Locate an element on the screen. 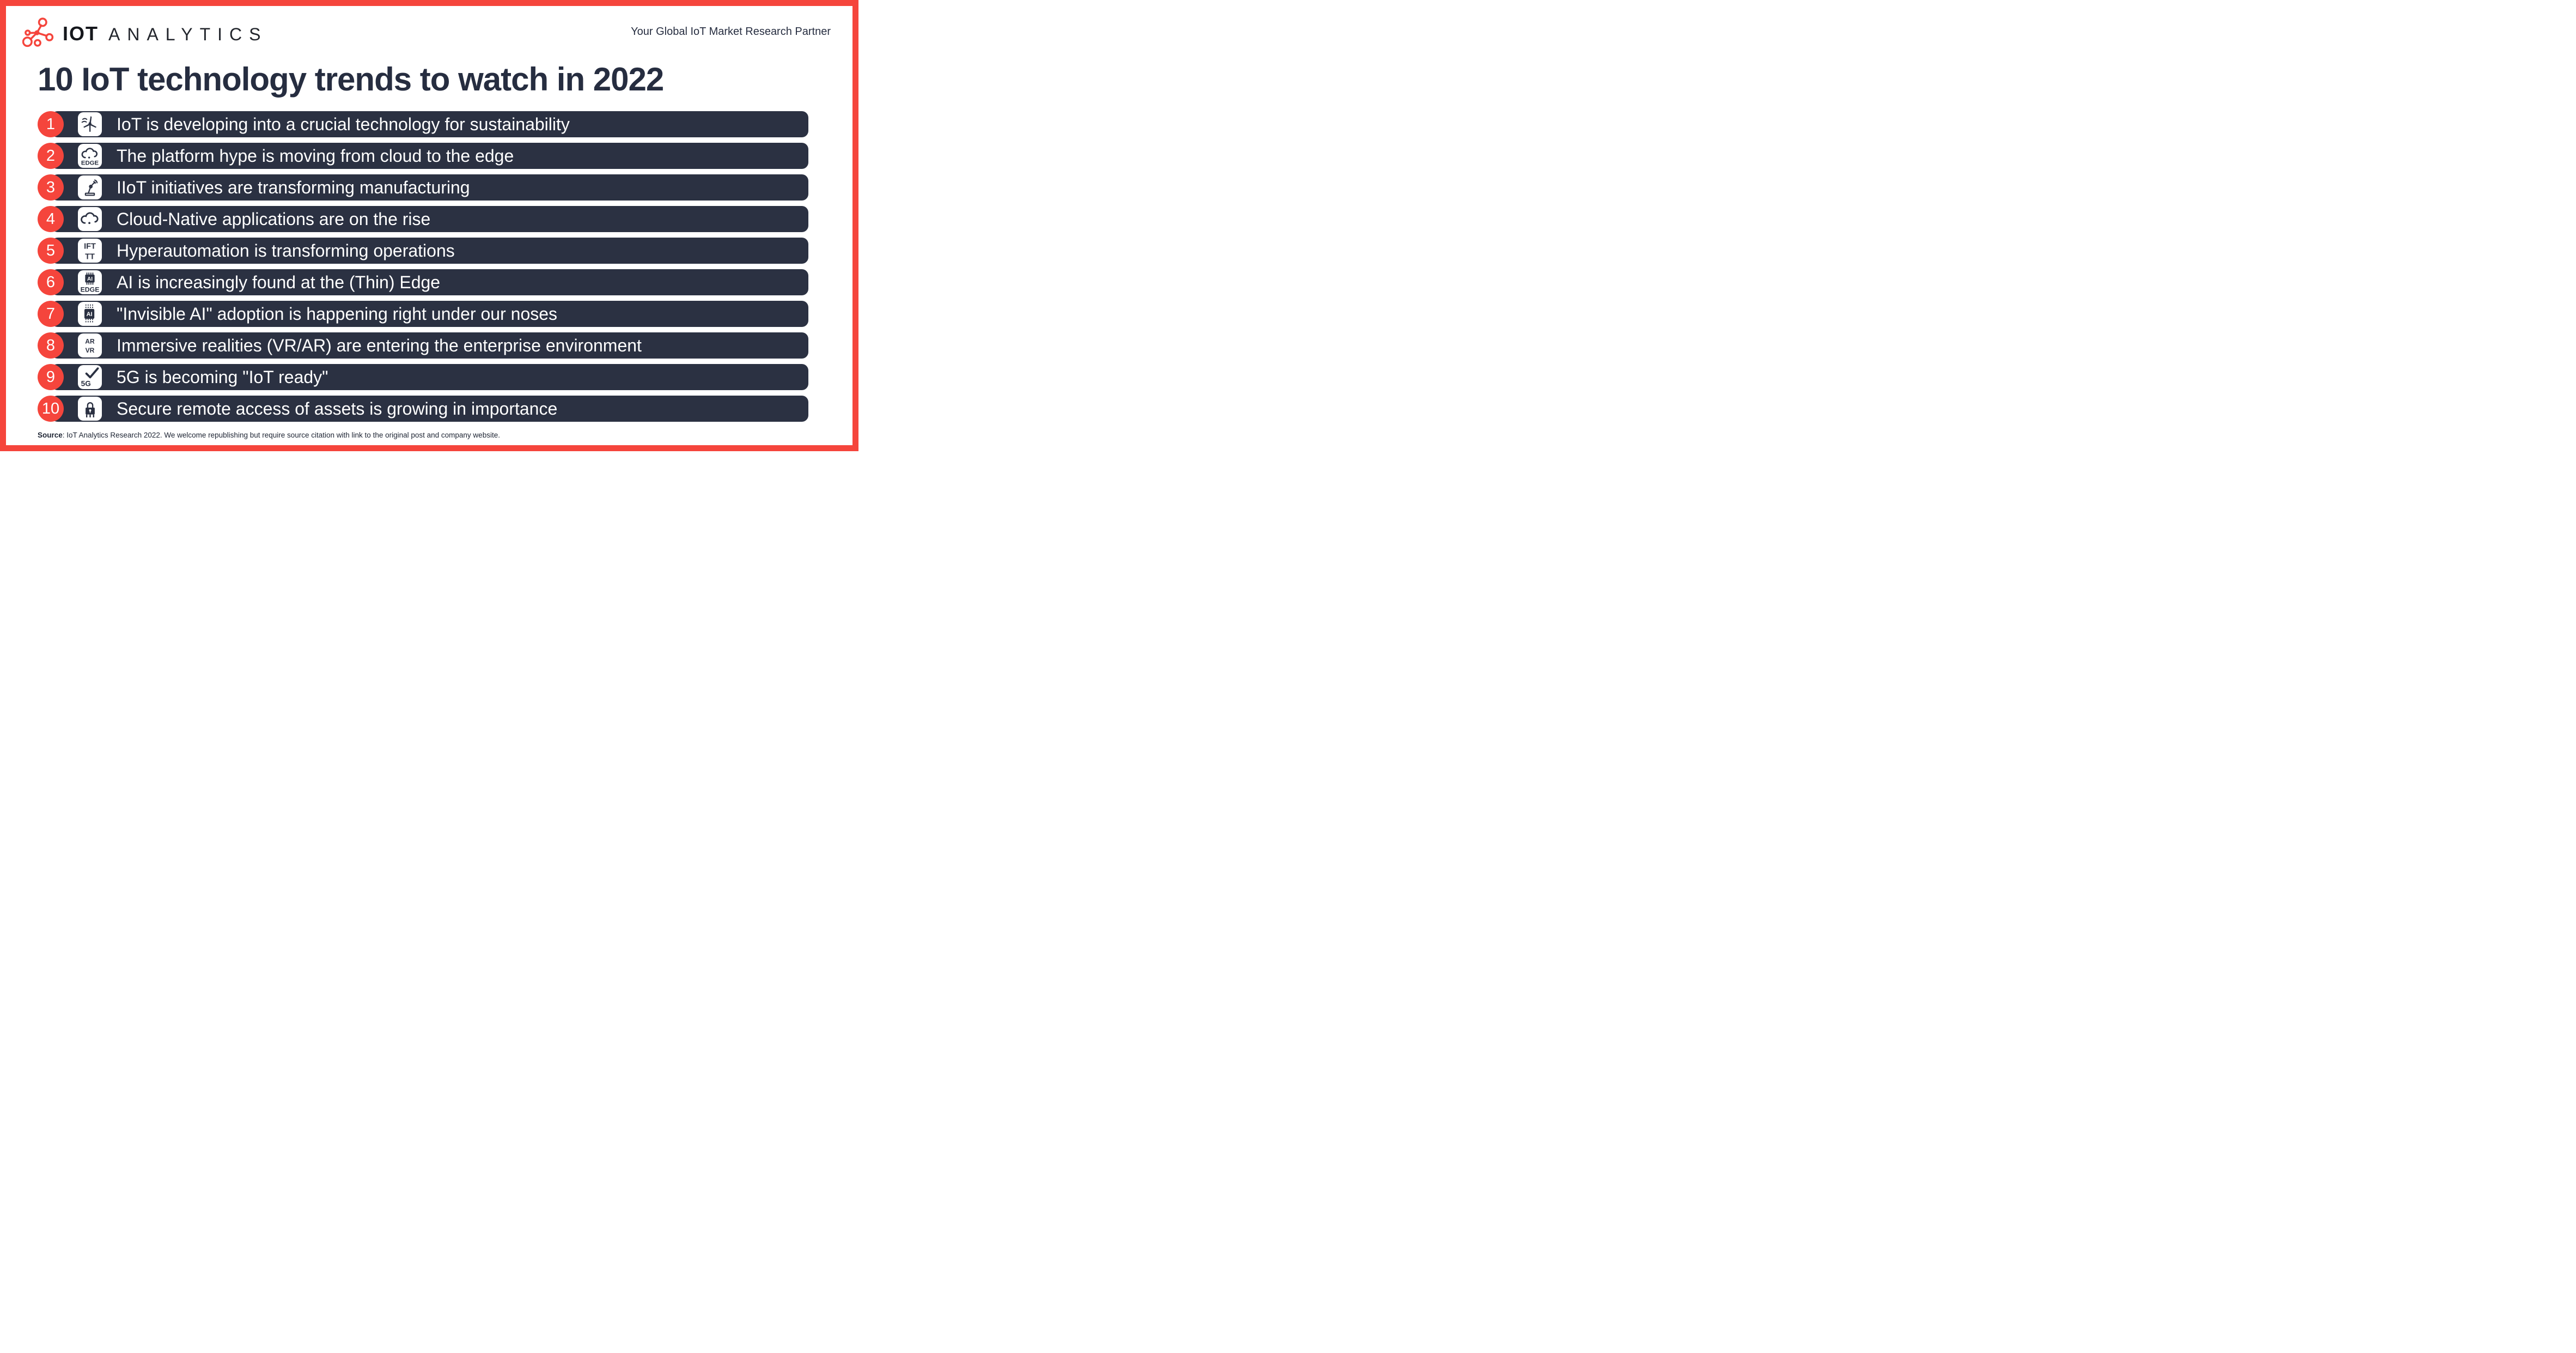  ai-edge-chip-icon: AI EDGE is located at coordinates (90, 282).